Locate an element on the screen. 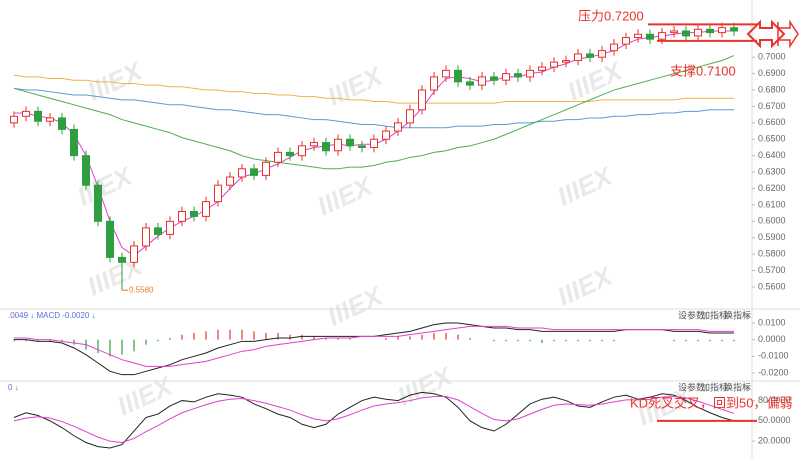  low-label: 0.5580 is located at coordinates (141, 289).